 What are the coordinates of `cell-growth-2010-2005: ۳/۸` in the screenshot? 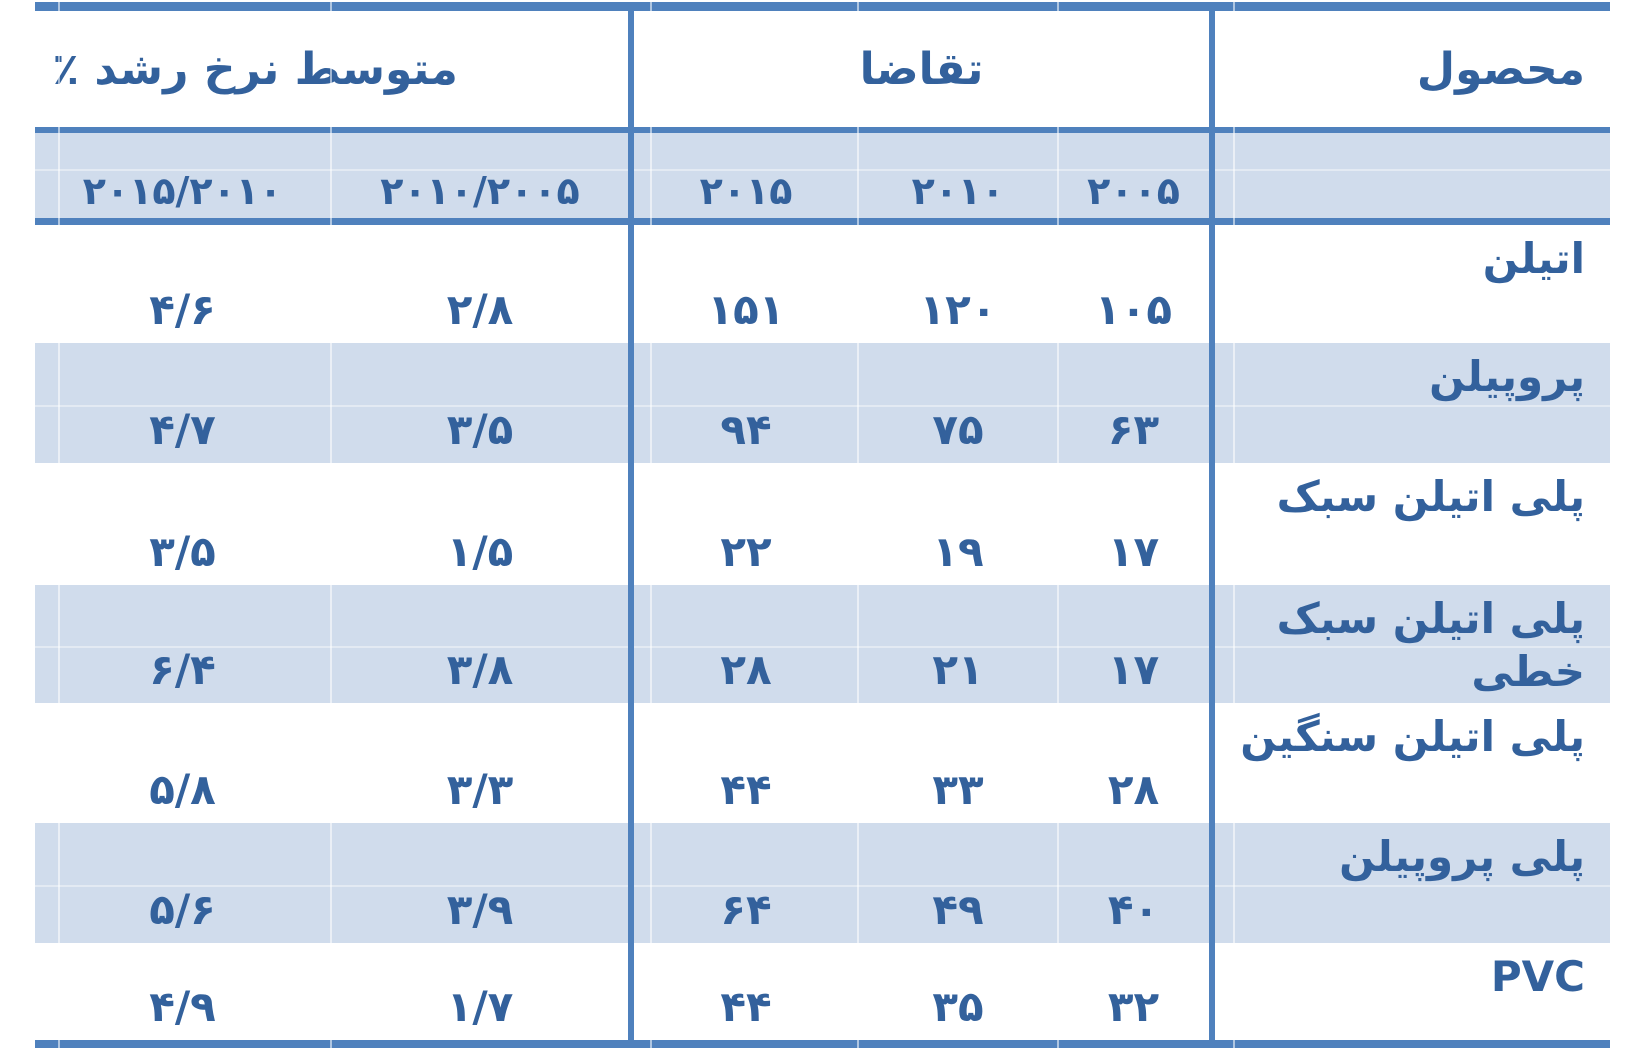 It's located at (480, 669).